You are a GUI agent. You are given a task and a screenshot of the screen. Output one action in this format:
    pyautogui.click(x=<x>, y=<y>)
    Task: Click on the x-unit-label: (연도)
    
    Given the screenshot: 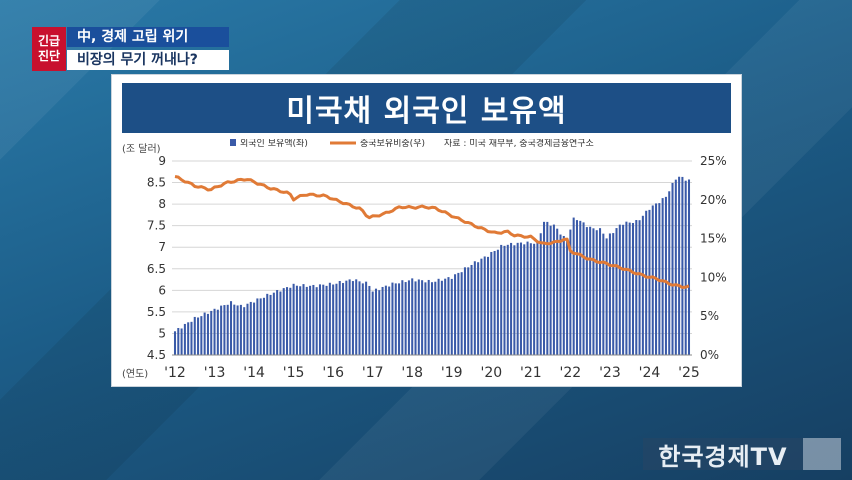 What is the action you would take?
    pyautogui.click(x=135, y=373)
    